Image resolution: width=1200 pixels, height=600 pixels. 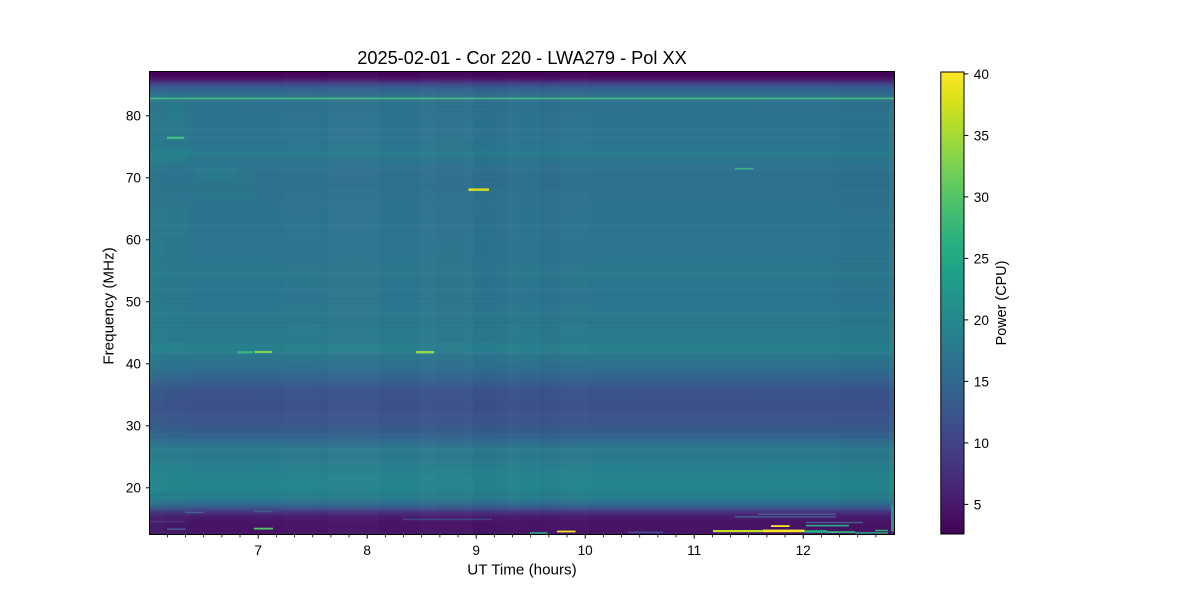 I want to click on svg-text:2025-02-01 - Cor 220 - LWA279: 2025-02-01 - Cor 220 - LWA279 - Pol XX, so click(x=522, y=58).